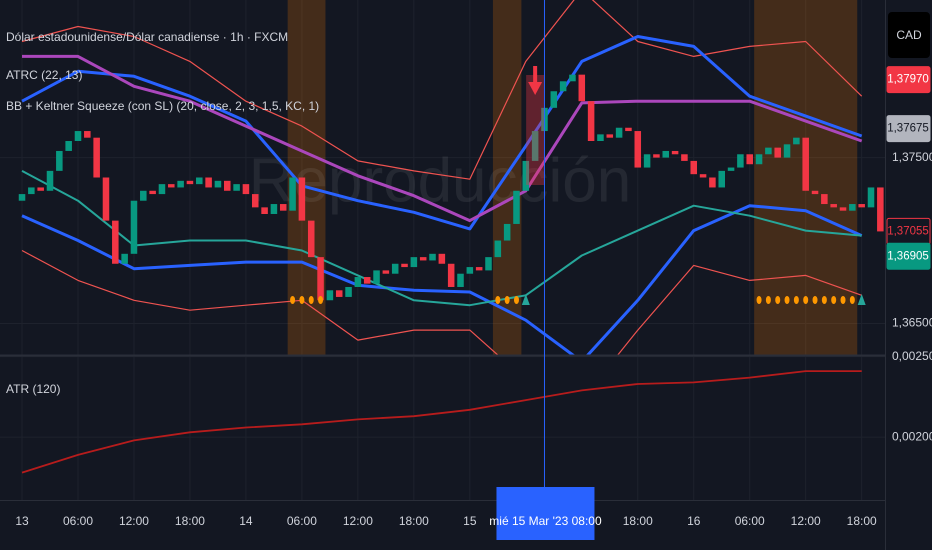 Image resolution: width=932 pixels, height=550 pixels. Describe the element at coordinates (22, 521) in the screenshot. I see `x-tick-label: 13` at that location.